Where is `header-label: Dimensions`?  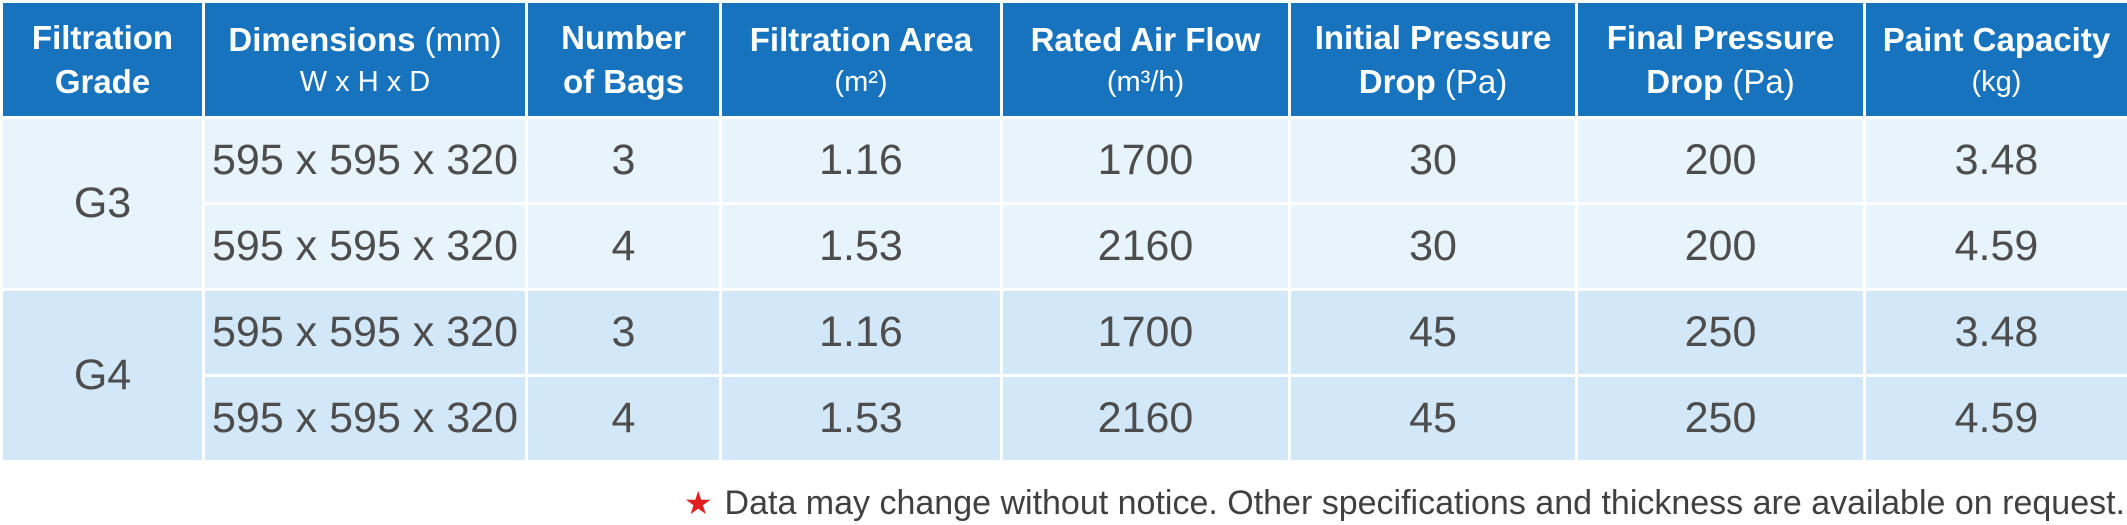 header-label: Dimensions is located at coordinates (322, 39).